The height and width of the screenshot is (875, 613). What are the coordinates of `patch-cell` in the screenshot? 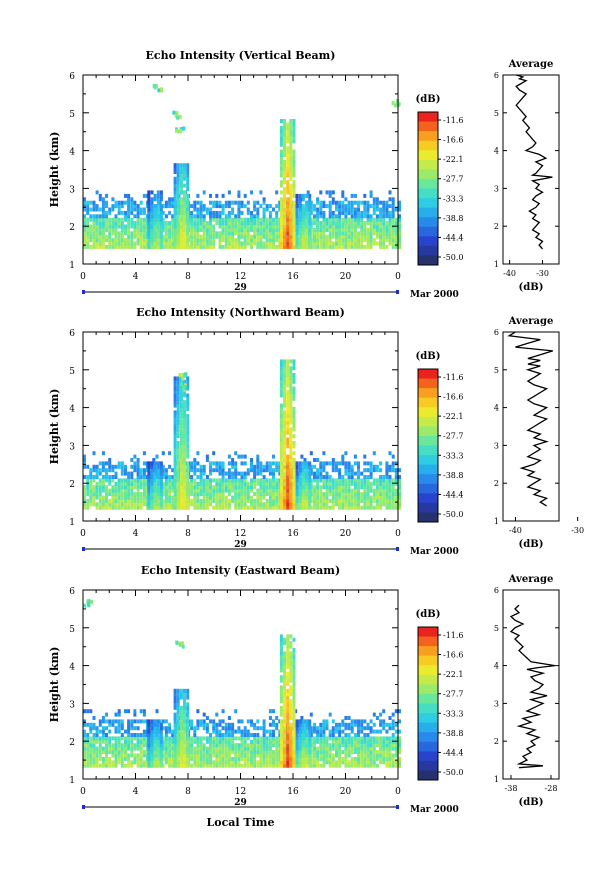 It's located at (178, 117).